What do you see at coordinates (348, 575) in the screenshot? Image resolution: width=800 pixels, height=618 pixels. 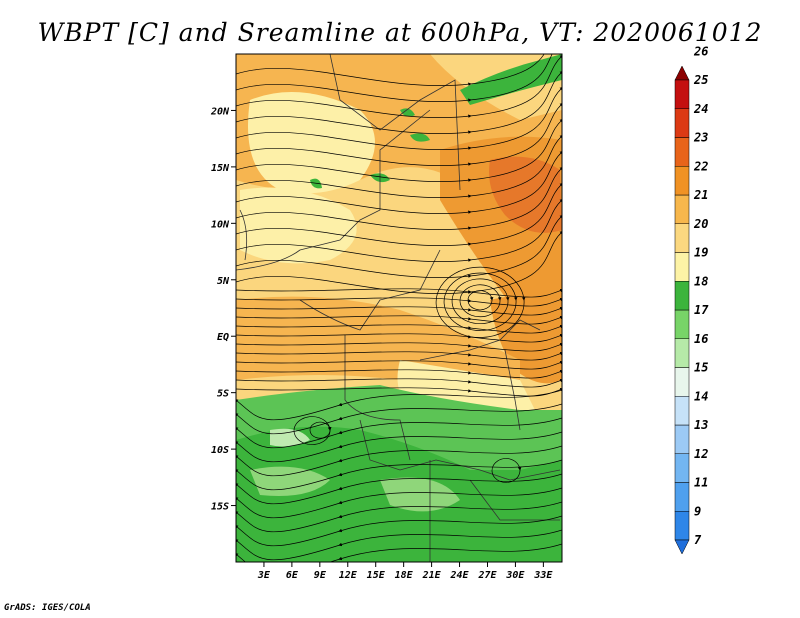 I see `lon-tick-label: 12E` at bounding box center [348, 575].